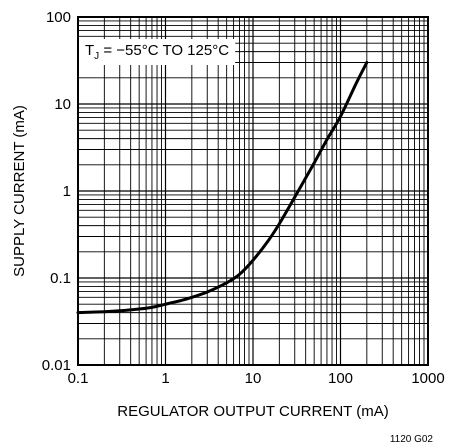 The width and height of the screenshot is (449, 448). What do you see at coordinates (56, 365) in the screenshot?
I see `y-tick-label: 0.01` at bounding box center [56, 365].